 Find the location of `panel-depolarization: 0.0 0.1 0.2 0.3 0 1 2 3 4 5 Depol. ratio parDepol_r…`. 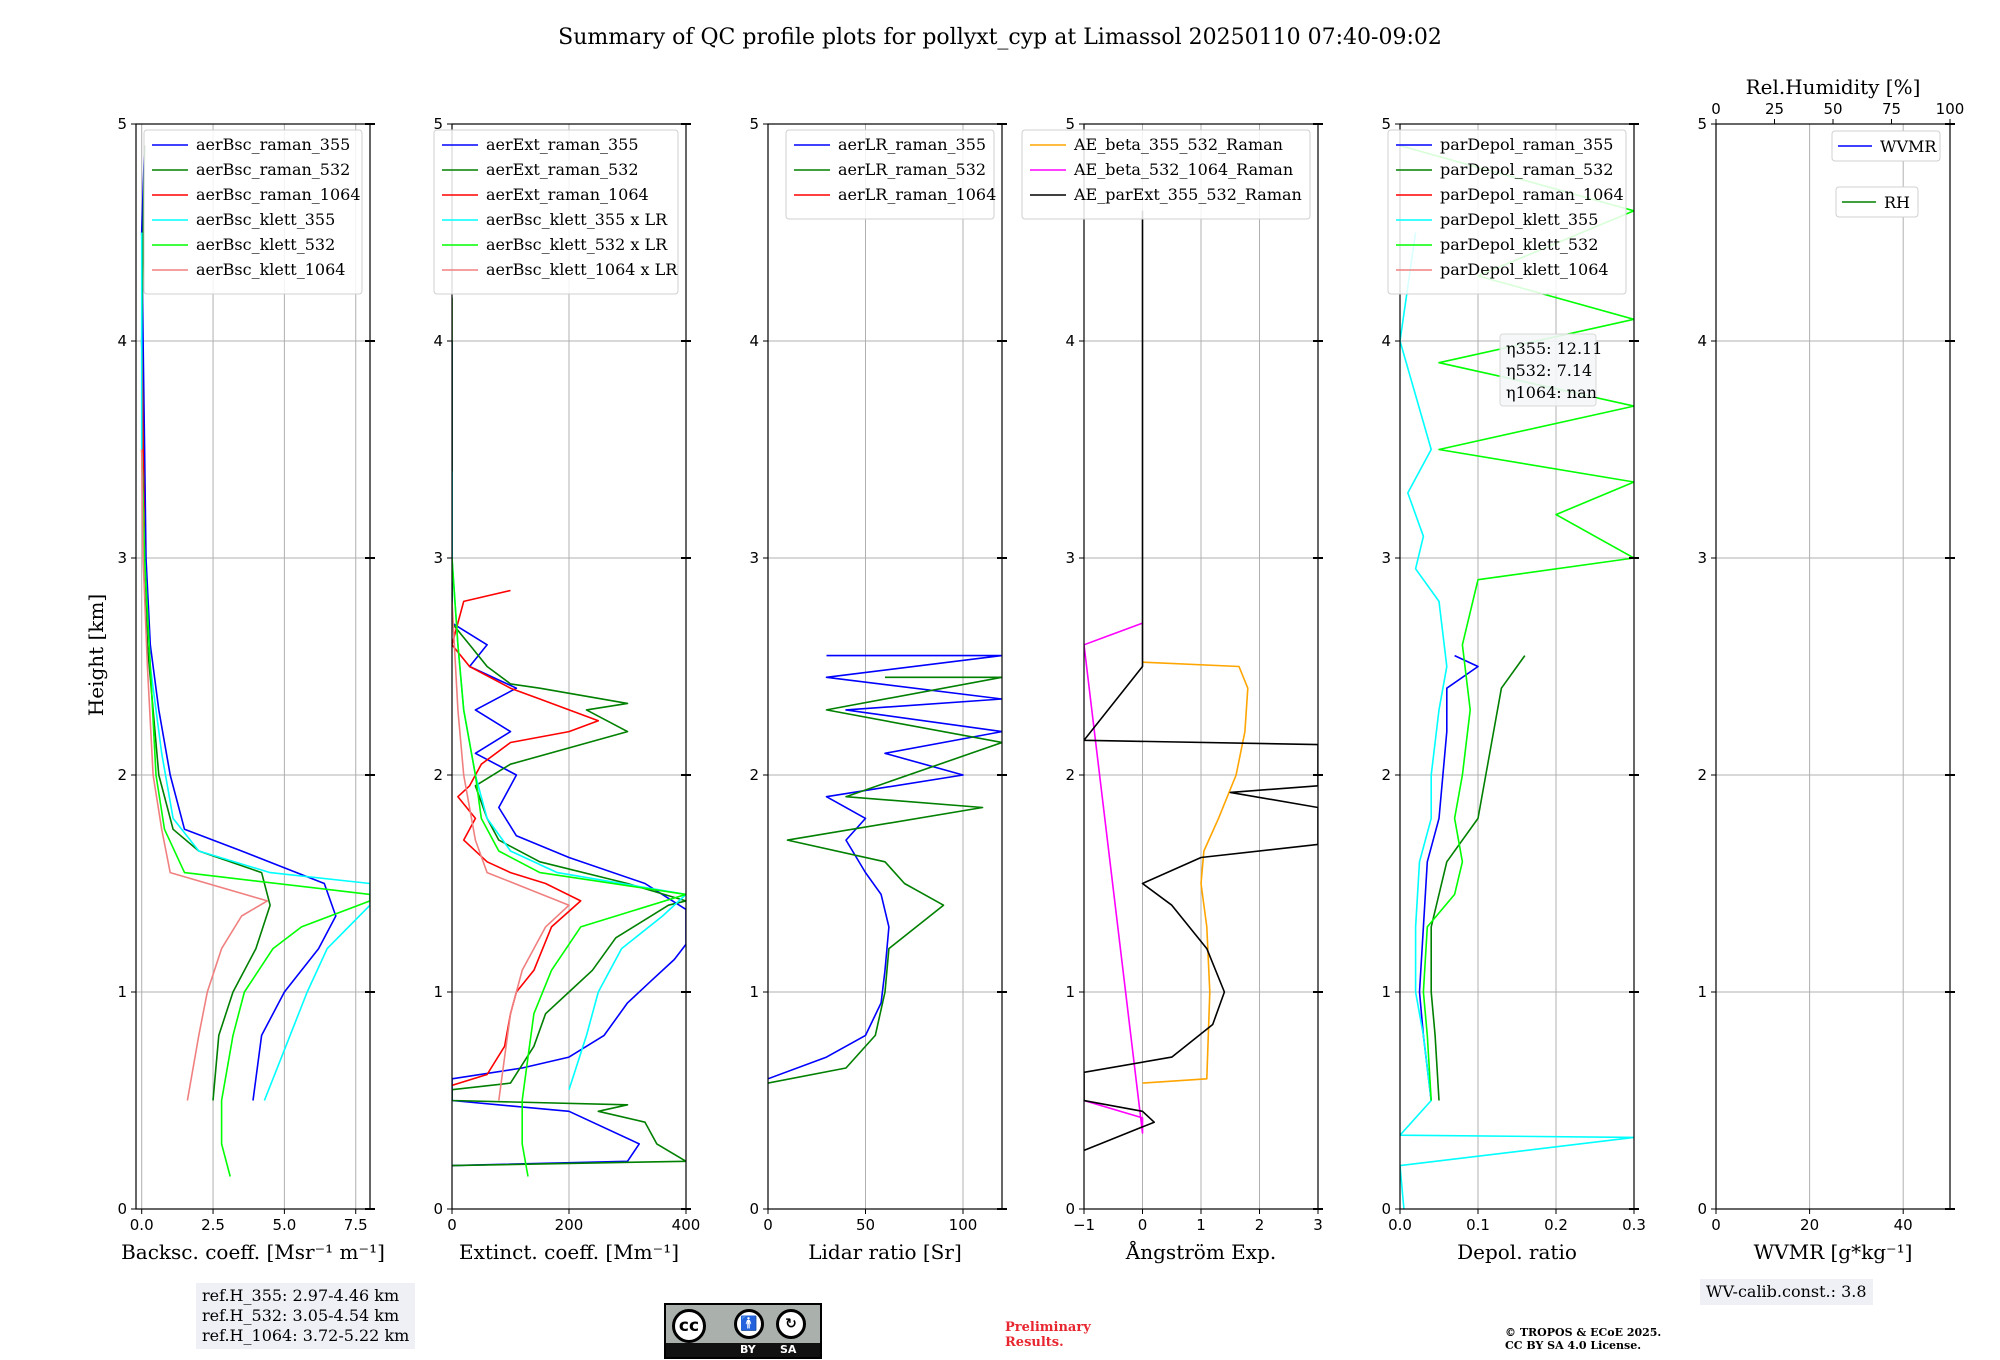

panel-depolarization: 0.0 0.1 0.2 0.3 0 1 2 3 4 5 Depol. ratio parDepol_r… is located at coordinates (1513, 689).